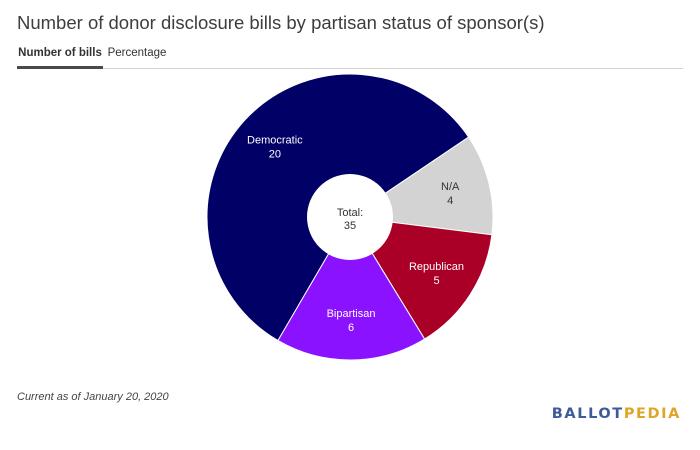  What do you see at coordinates (587, 414) in the screenshot?
I see `logo-part-ballot: BALLOT` at bounding box center [587, 414].